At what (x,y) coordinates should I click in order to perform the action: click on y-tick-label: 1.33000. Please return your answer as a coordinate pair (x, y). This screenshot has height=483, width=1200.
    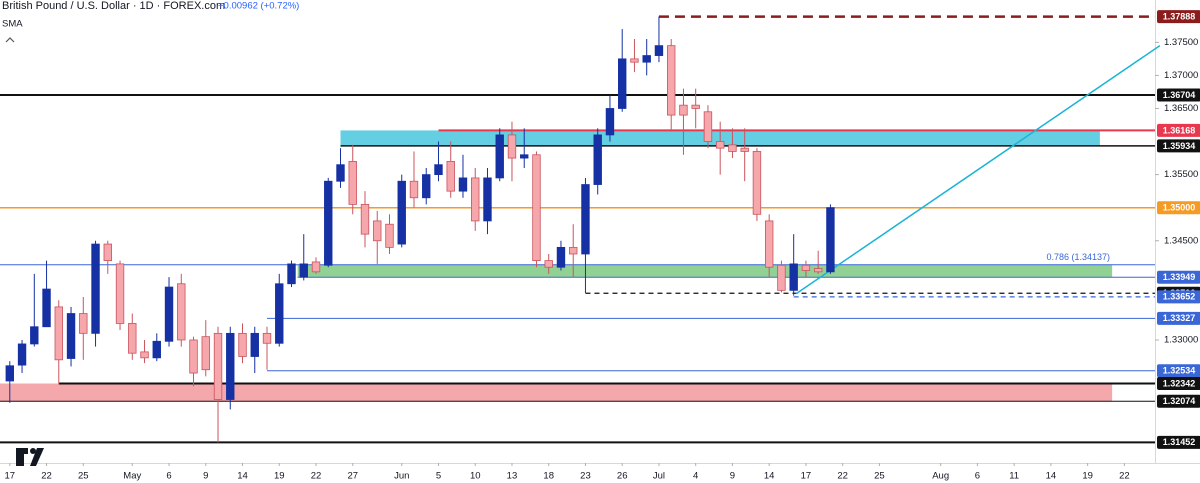
    Looking at the image, I should click on (1181, 339).